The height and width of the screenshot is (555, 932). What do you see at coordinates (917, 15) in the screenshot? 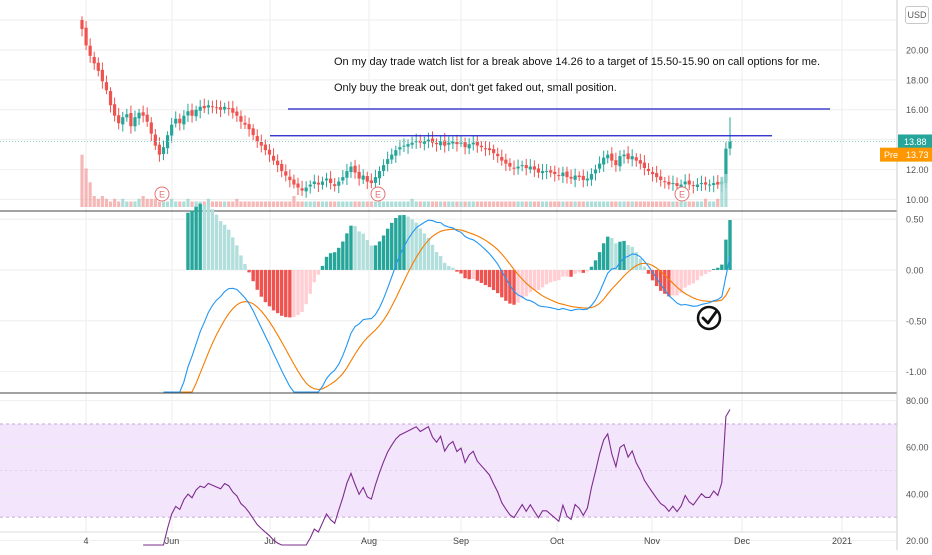
I see `currency-button: USD` at bounding box center [917, 15].